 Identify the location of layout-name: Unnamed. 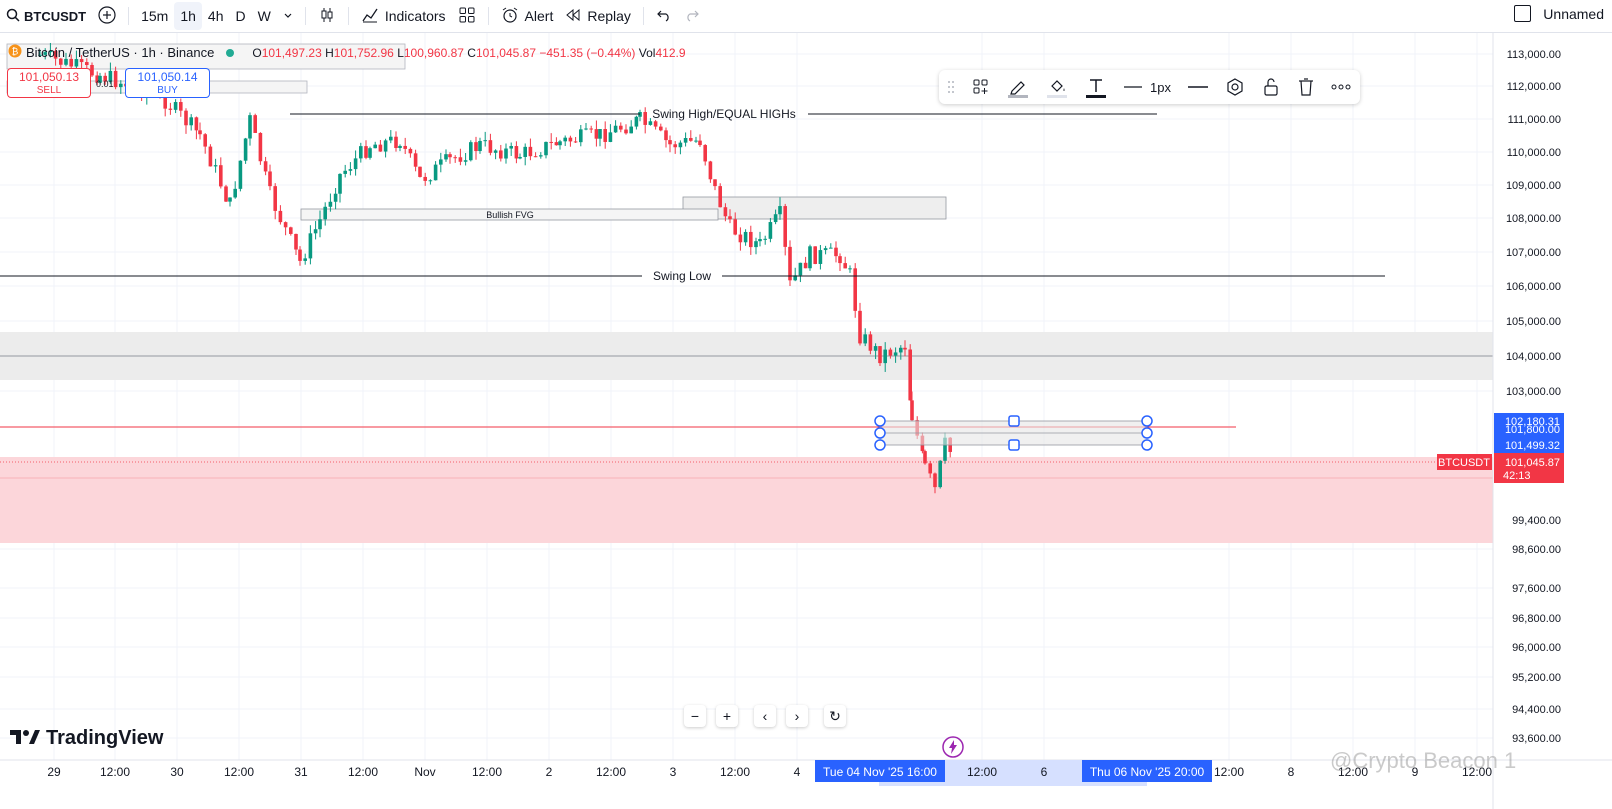
(1573, 13).